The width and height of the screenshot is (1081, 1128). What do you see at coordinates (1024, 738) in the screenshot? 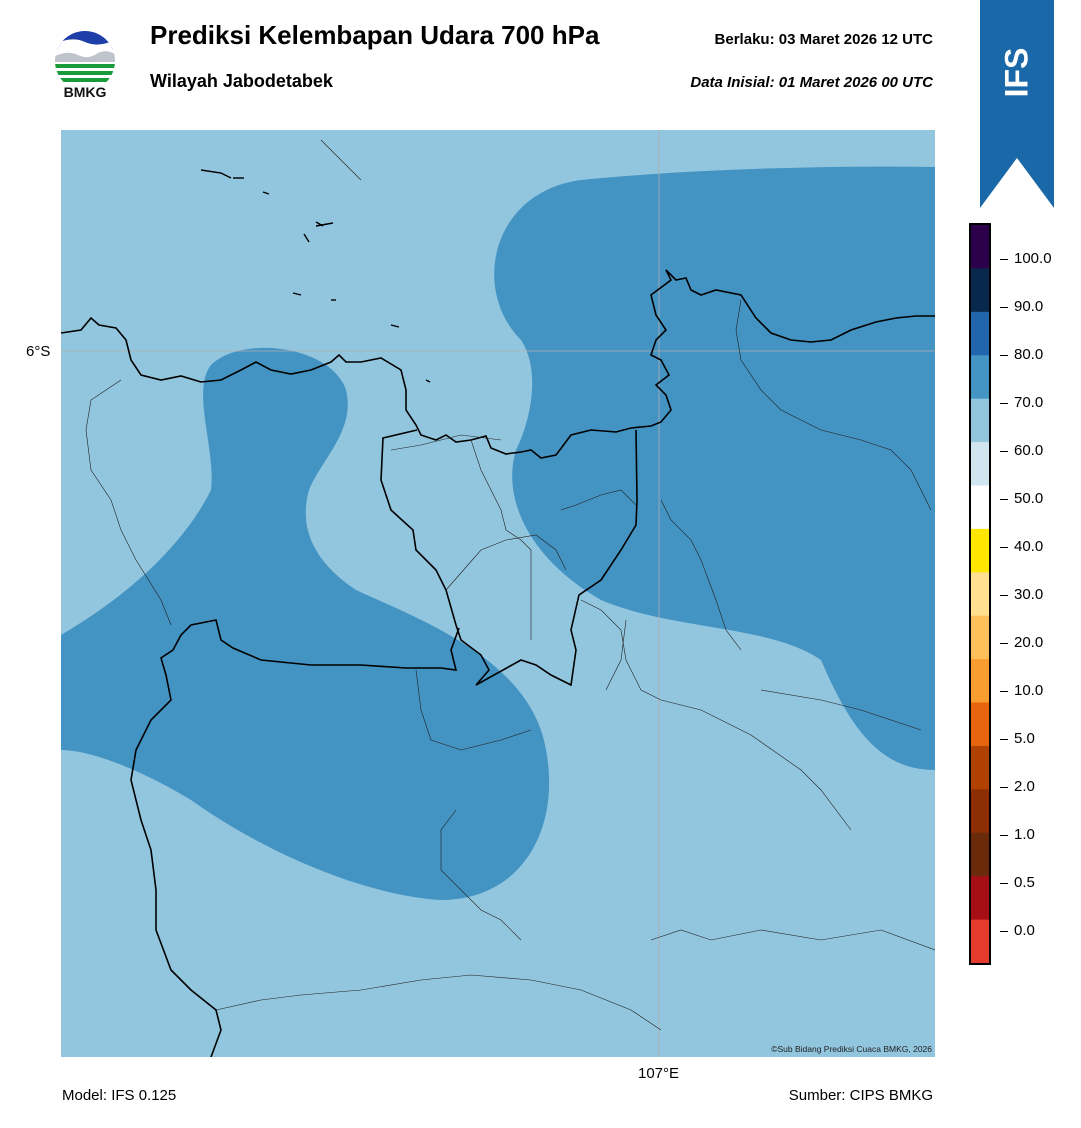
I see `colorbar-label: 5.0` at bounding box center [1024, 738].